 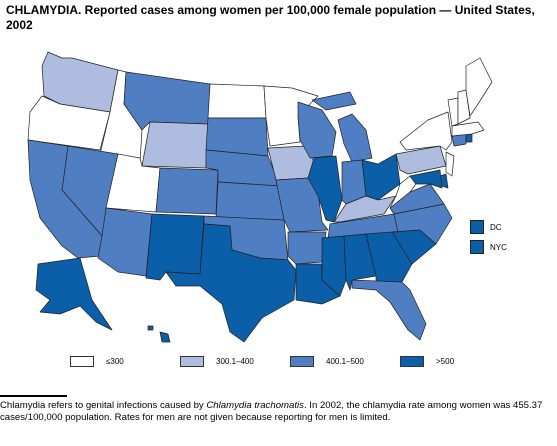 What do you see at coordinates (426, 179) in the screenshot?
I see `state-maryland` at bounding box center [426, 179].